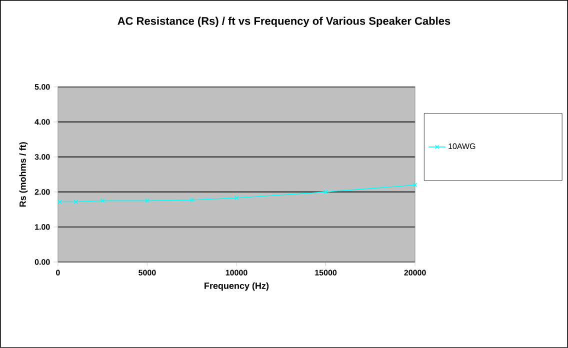  I want to click on y-tick-label: 2.00, so click(42, 192).